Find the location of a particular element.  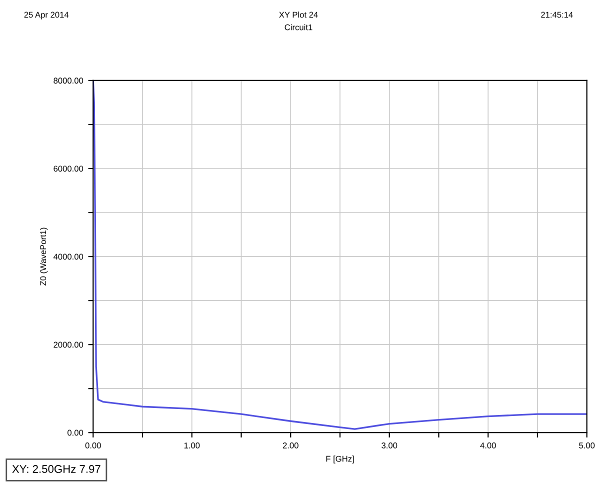

text: XY: 2.50GHz 7.97 is located at coordinates (56, 469).